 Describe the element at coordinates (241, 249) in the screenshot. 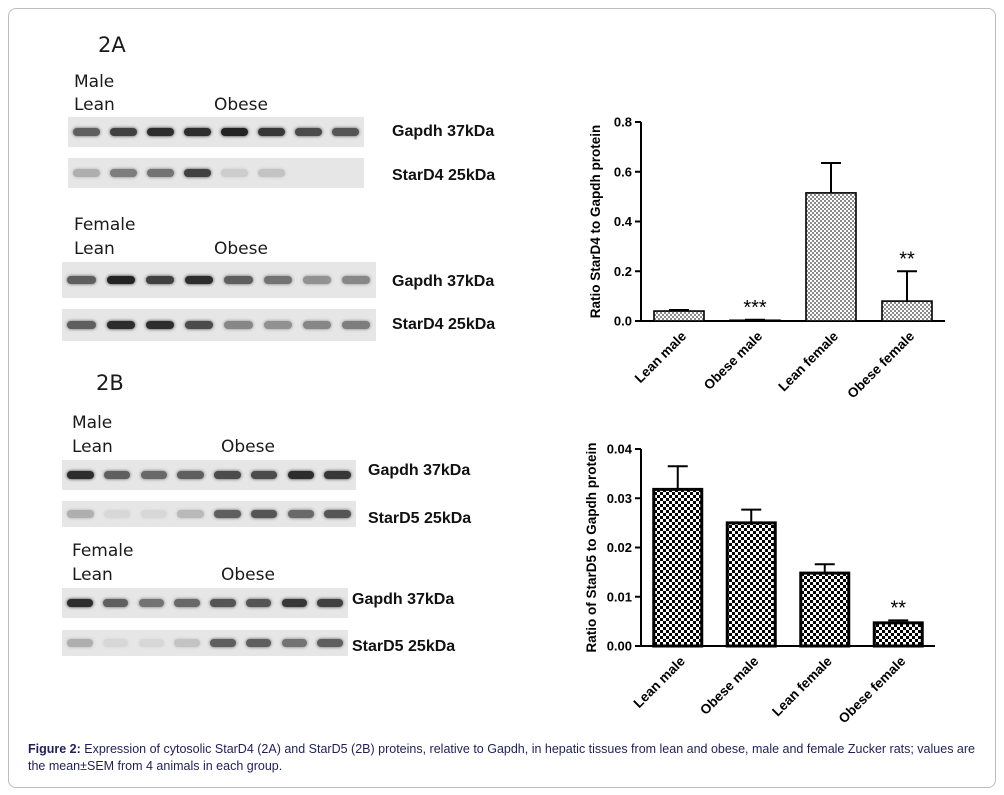

I see `group-label-obese-female-2a: Obese` at that location.